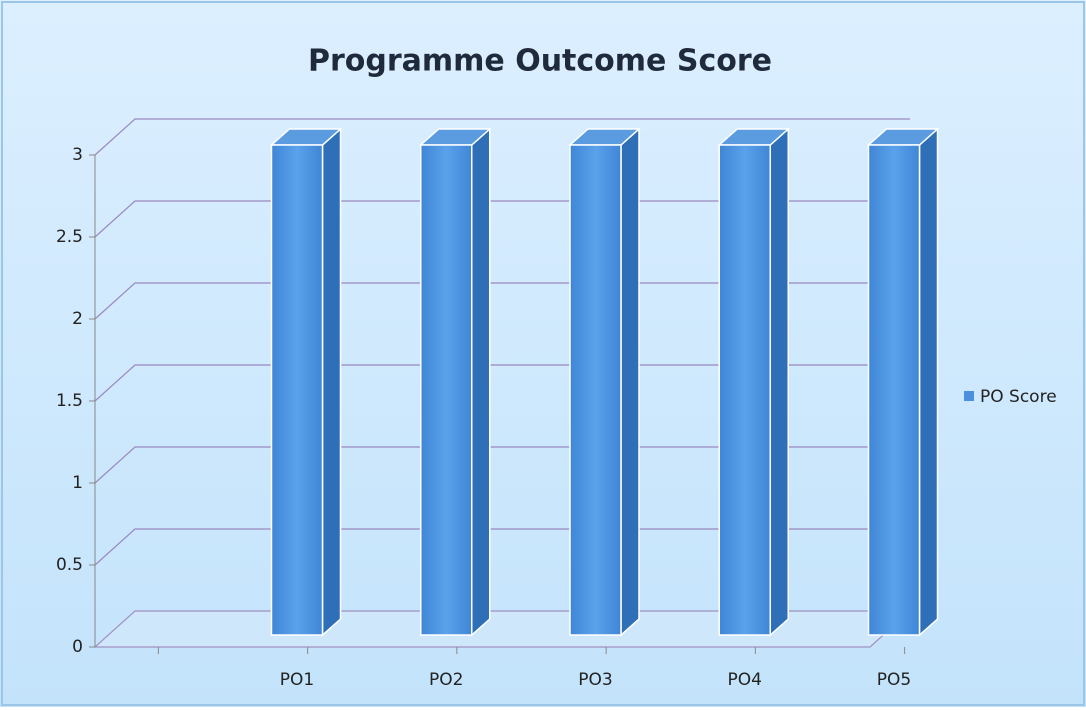 Image resolution: width=1086 pixels, height=711 pixels. Describe the element at coordinates (969, 396) in the screenshot. I see `legend-swatch` at that location.